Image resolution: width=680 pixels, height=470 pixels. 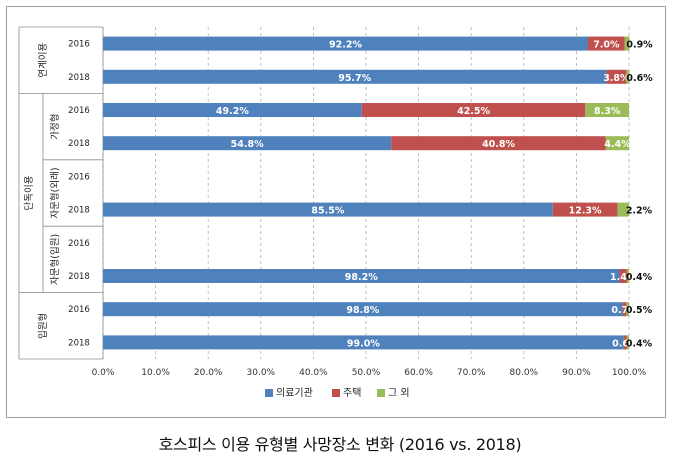 What do you see at coordinates (399, 393) in the screenshot?
I see `legend-label: 그 외` at bounding box center [399, 393].